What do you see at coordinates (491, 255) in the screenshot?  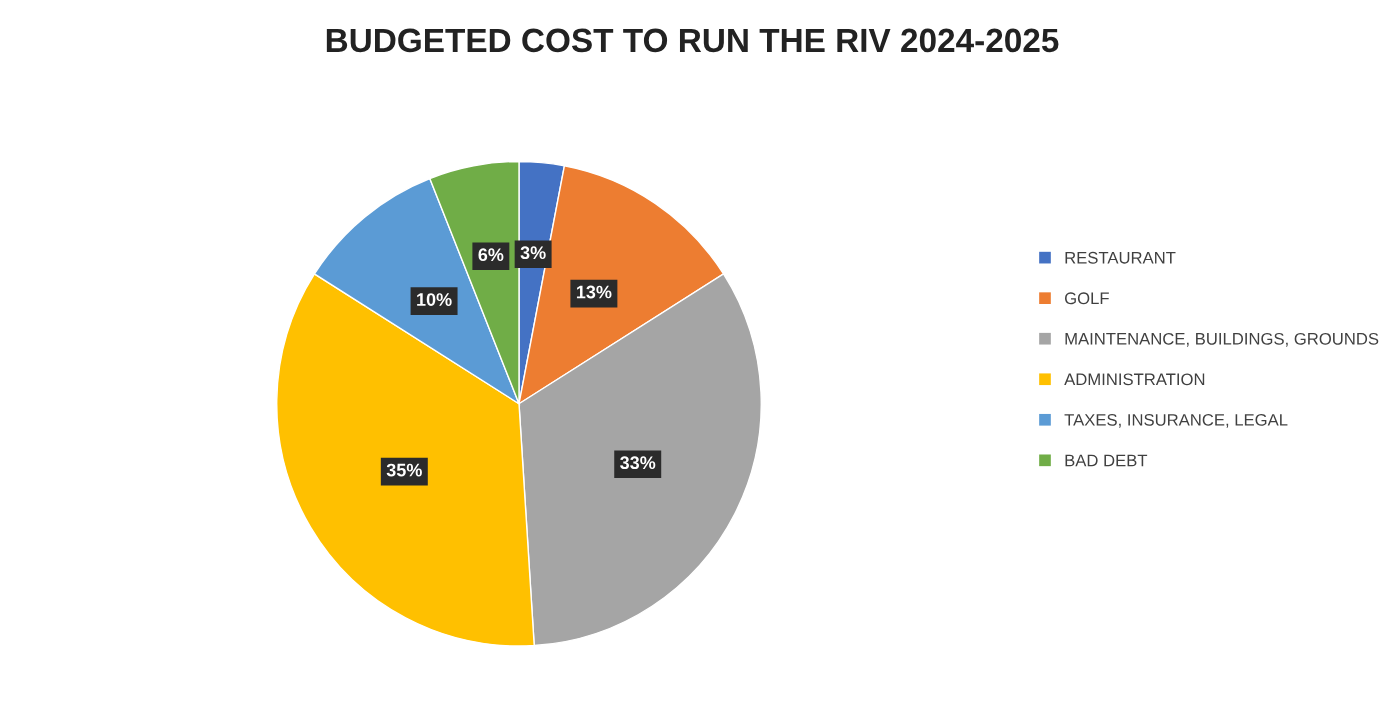 I see `data-label: 6%` at bounding box center [491, 255].